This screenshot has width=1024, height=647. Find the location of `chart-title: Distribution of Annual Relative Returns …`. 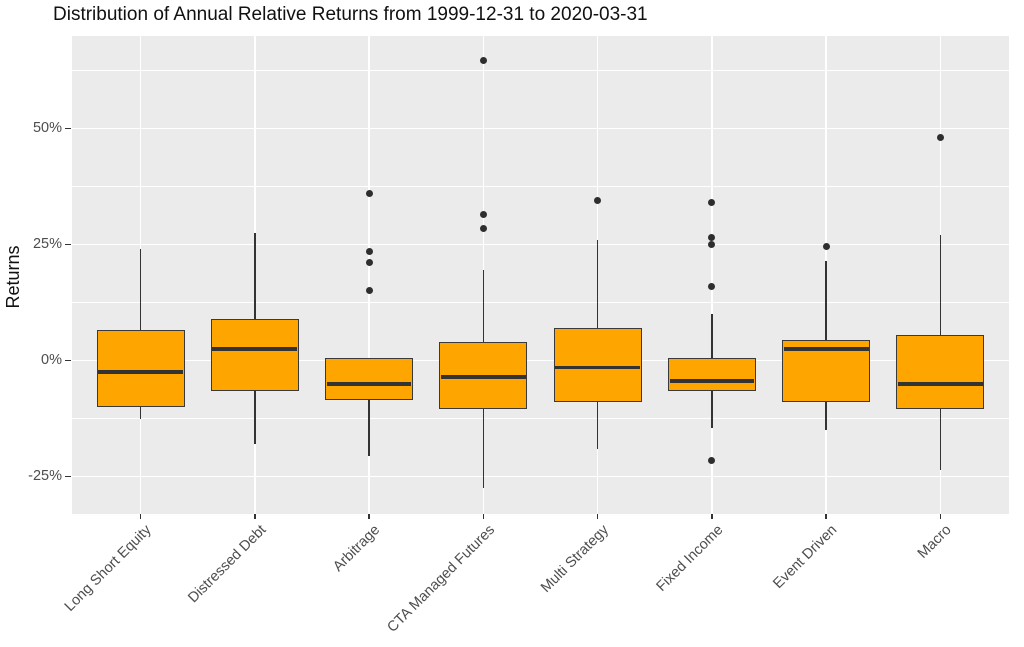

chart-title: Distribution of Annual Relative Returns … is located at coordinates (350, 14).